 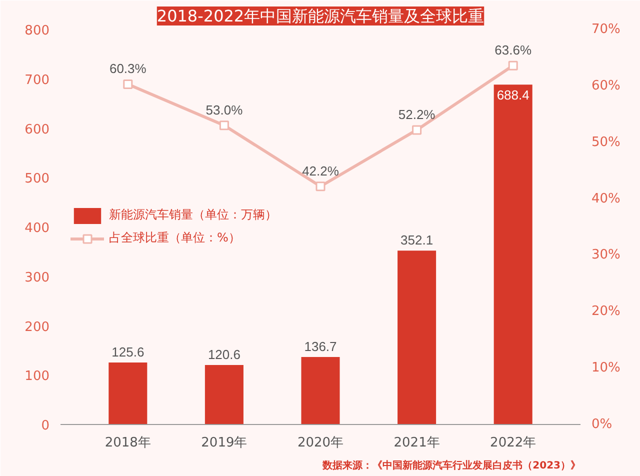 What do you see at coordinates (174, 238) in the screenshot?
I see `legend-label: 占全球比重（单位：%）` at bounding box center [174, 238].